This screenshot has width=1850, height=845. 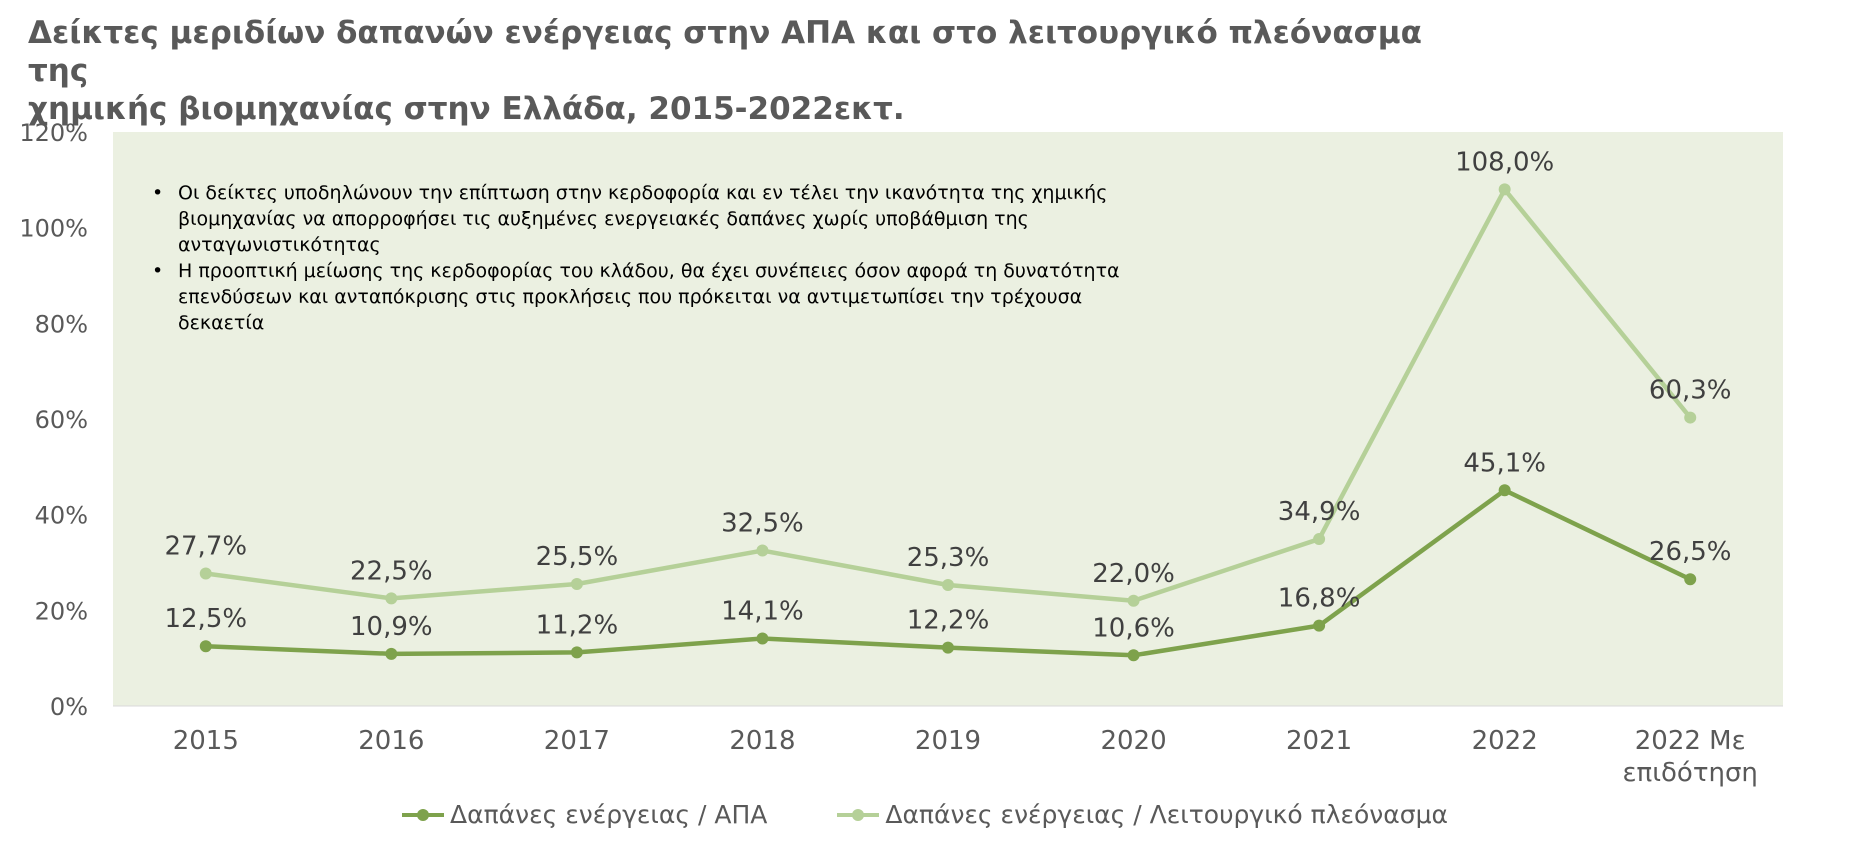 I want to click on y-tick-label: 120%, so click(x=53, y=133).